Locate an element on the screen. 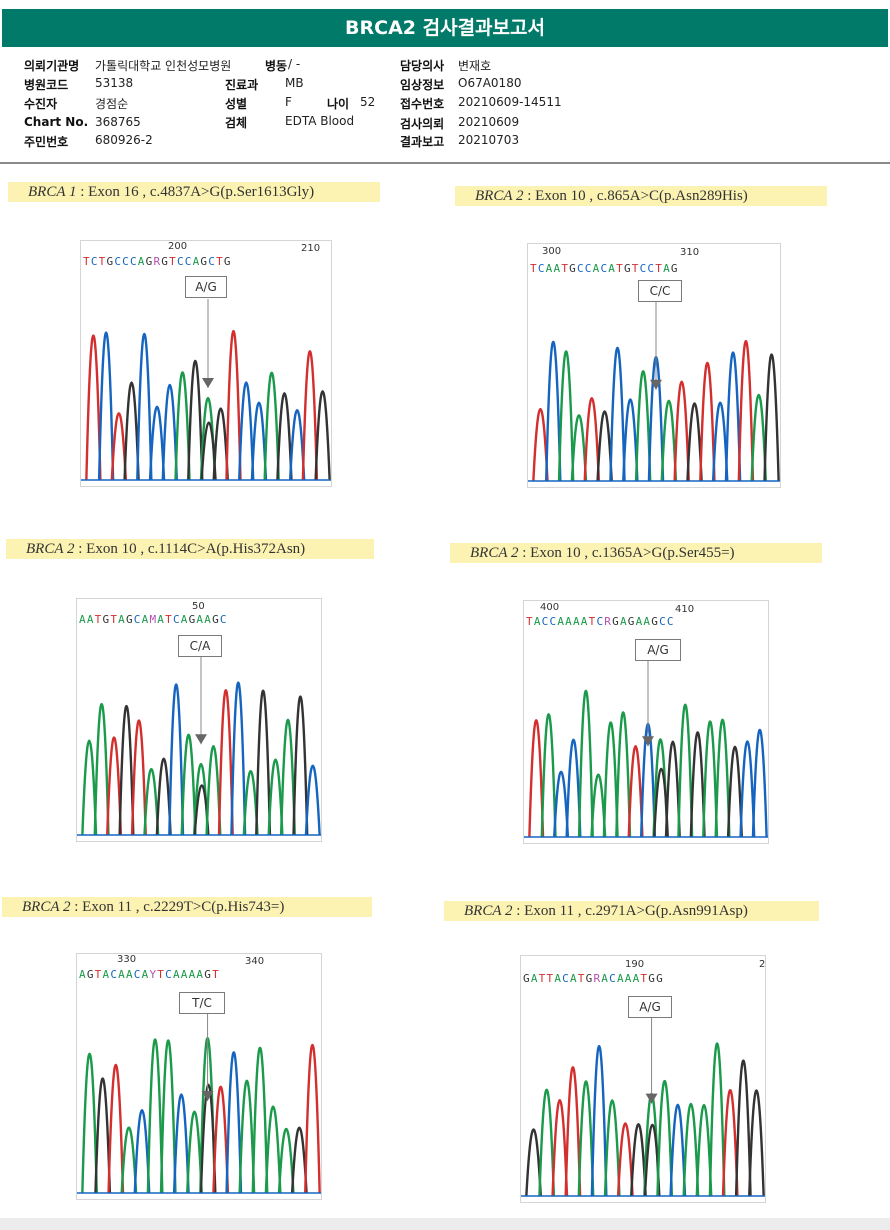 Image resolution: width=890 pixels, height=1230 pixels. position-label: 340 is located at coordinates (255, 961).